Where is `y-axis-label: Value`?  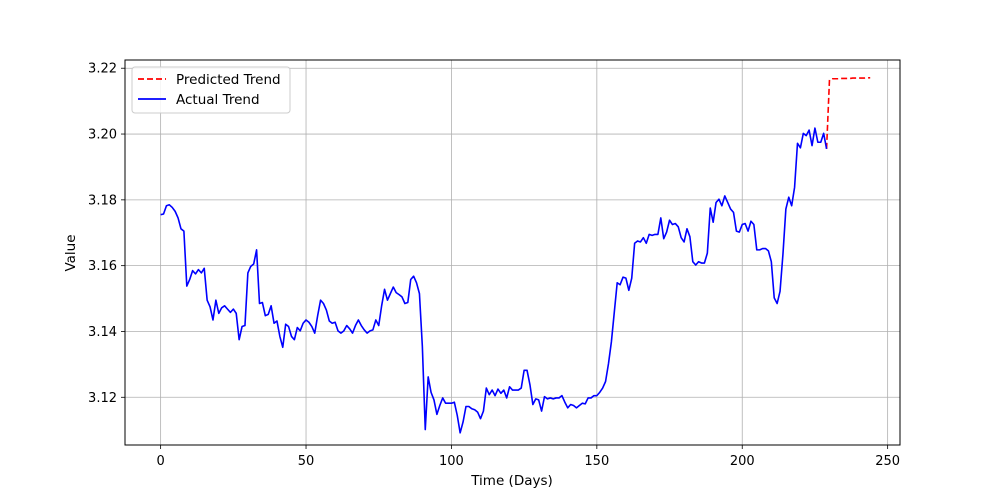
y-axis-label: Value is located at coordinates (71, 252).